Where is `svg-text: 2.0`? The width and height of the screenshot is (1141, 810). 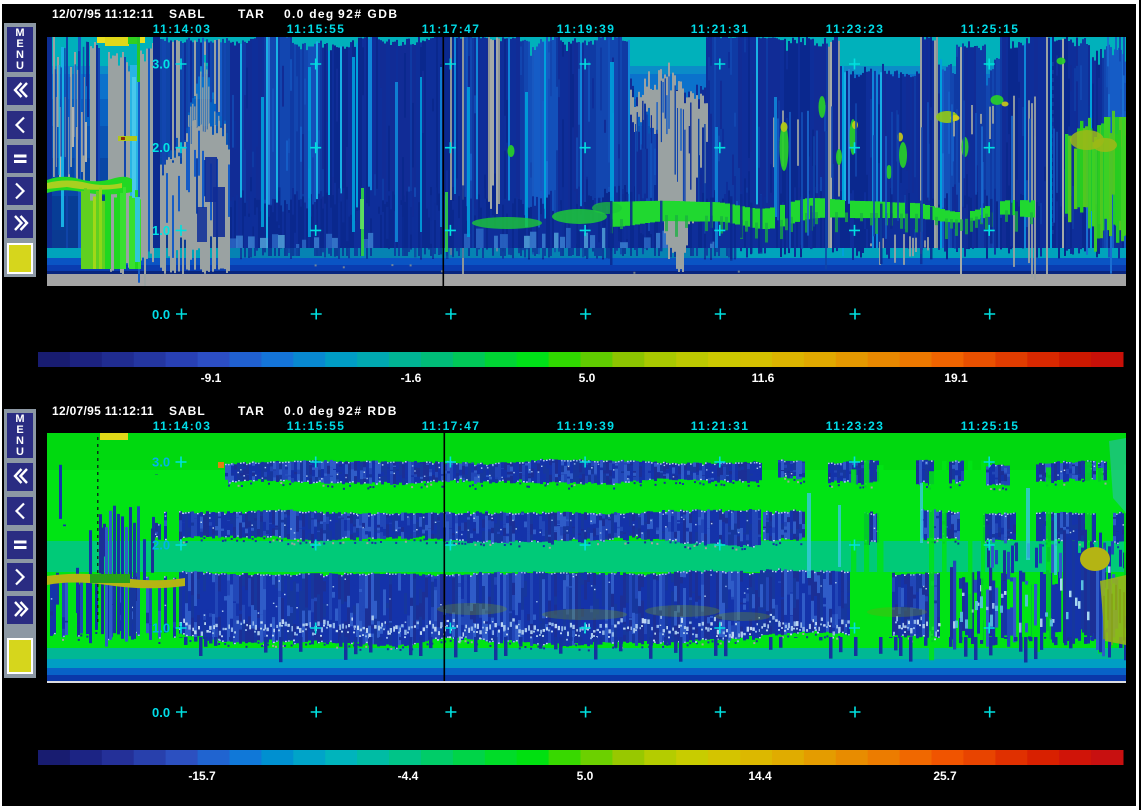 svg-text: 2.0 is located at coordinates (161, 147).